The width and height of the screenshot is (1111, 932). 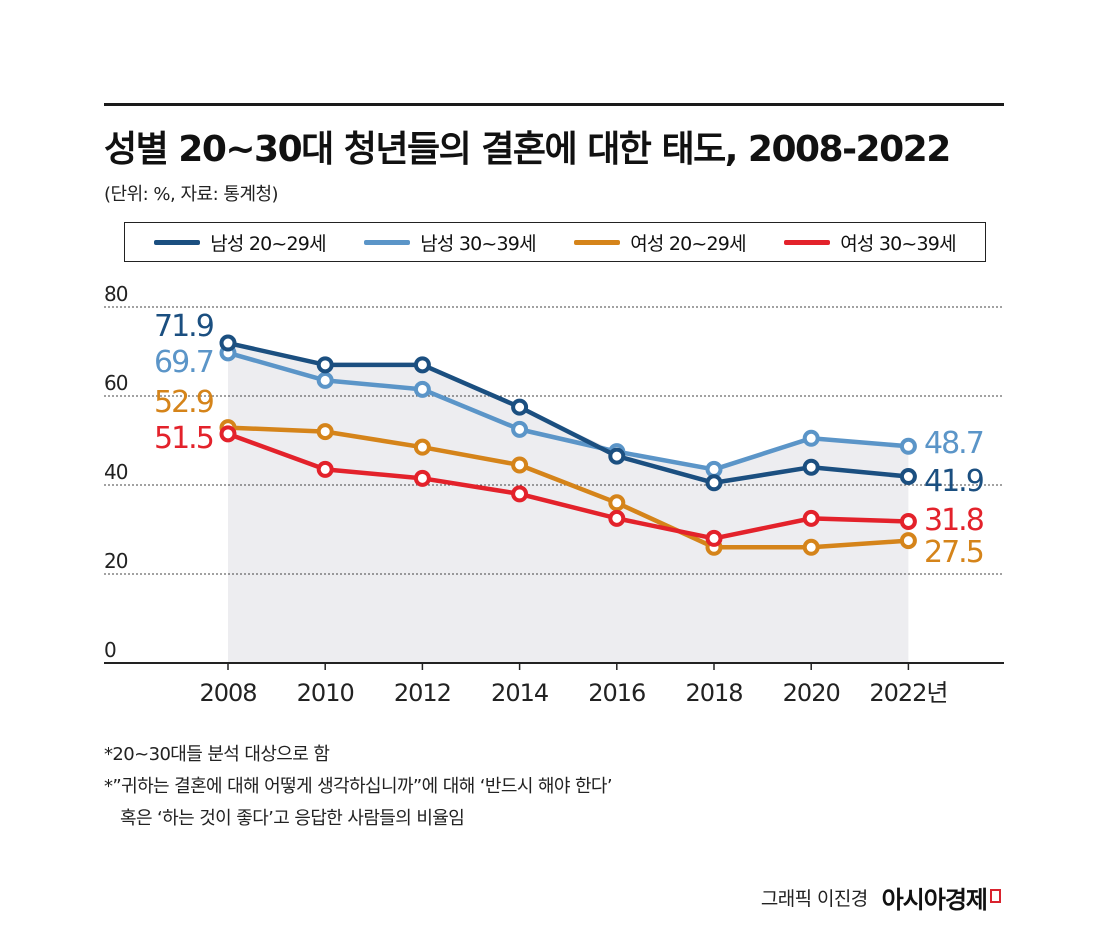 I want to click on x-tick-label: 2012, so click(x=422, y=693).